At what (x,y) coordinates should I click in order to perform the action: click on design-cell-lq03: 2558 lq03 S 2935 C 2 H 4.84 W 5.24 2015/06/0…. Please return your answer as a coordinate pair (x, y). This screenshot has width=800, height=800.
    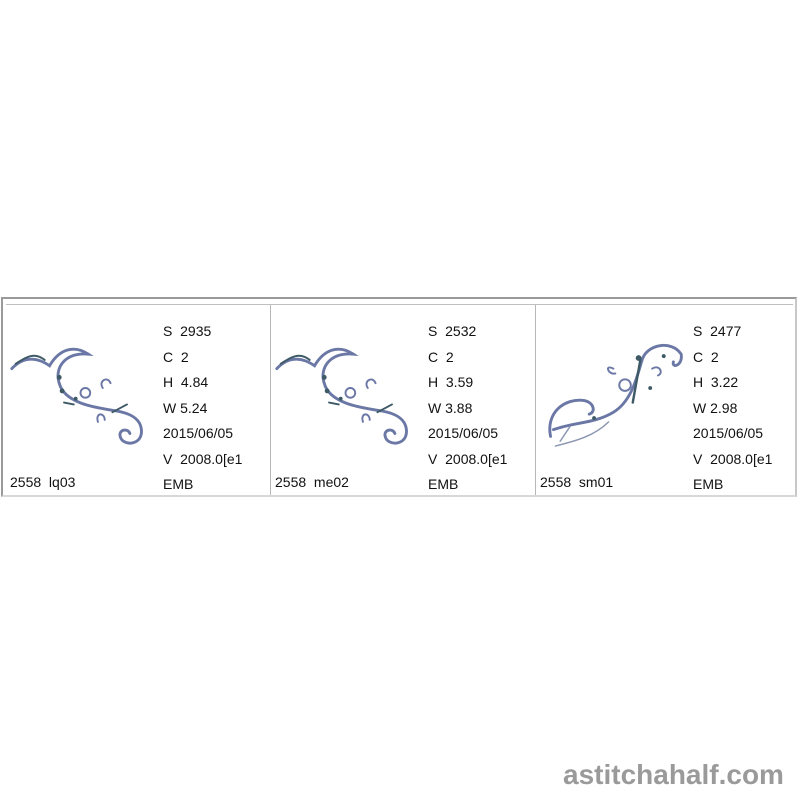
    Looking at the image, I should click on (138, 400).